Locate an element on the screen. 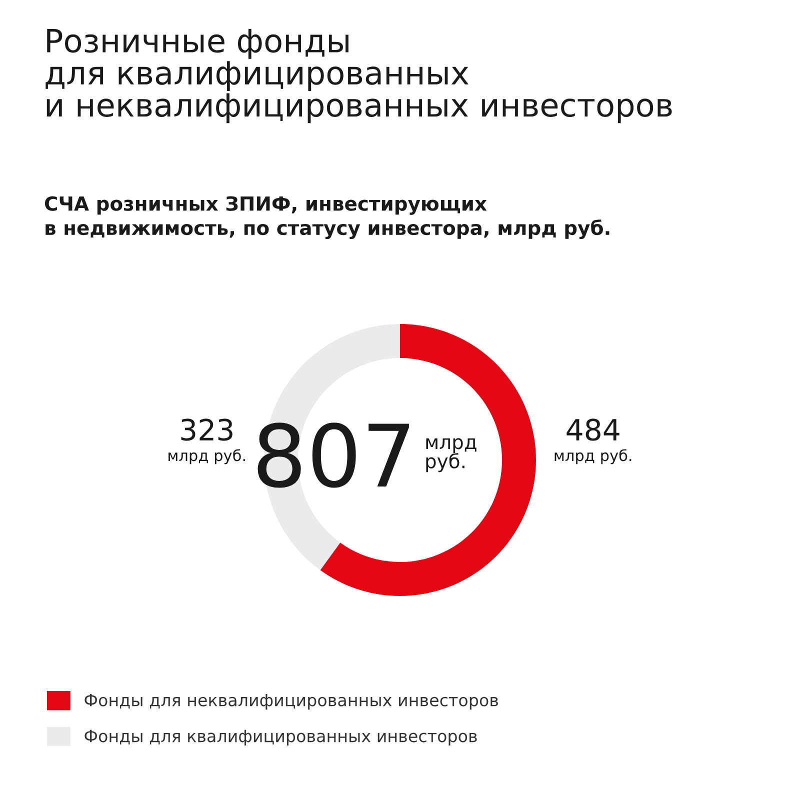  text: 807 is located at coordinates (333, 455).